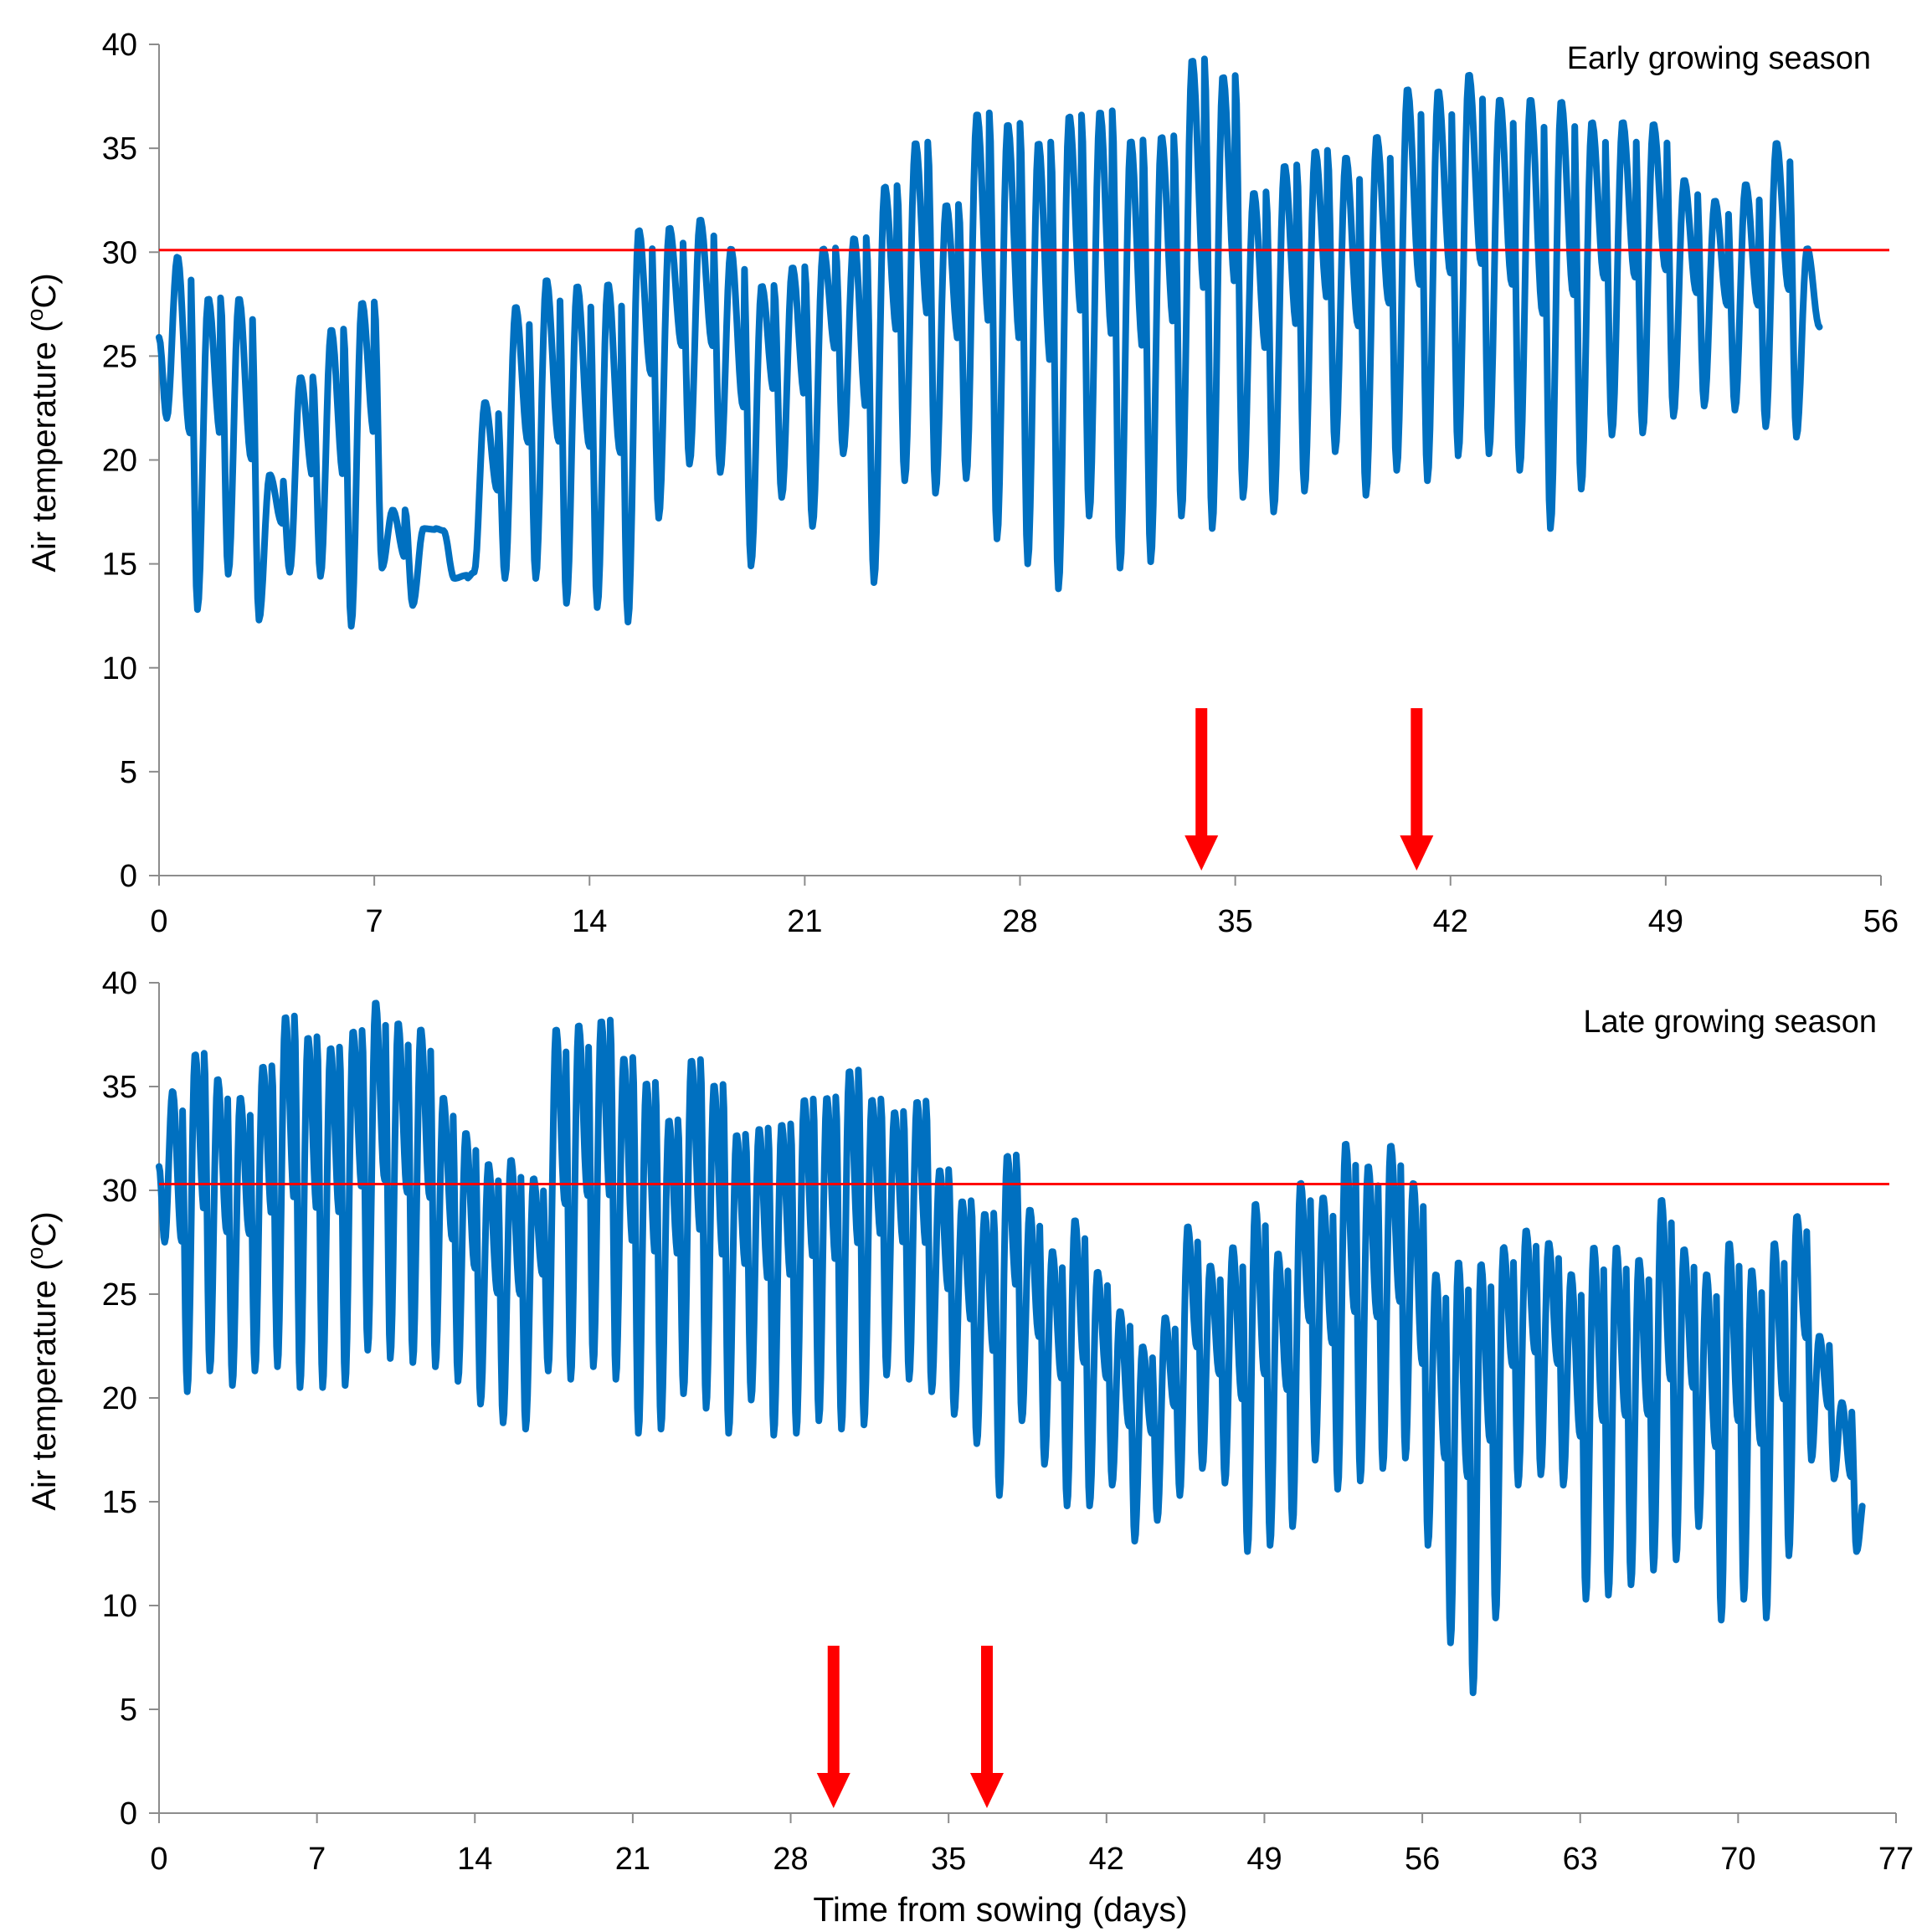 This screenshot has height=1932, width=1927. I want to click on late-x-tick-label: 14, so click(474, 1860).